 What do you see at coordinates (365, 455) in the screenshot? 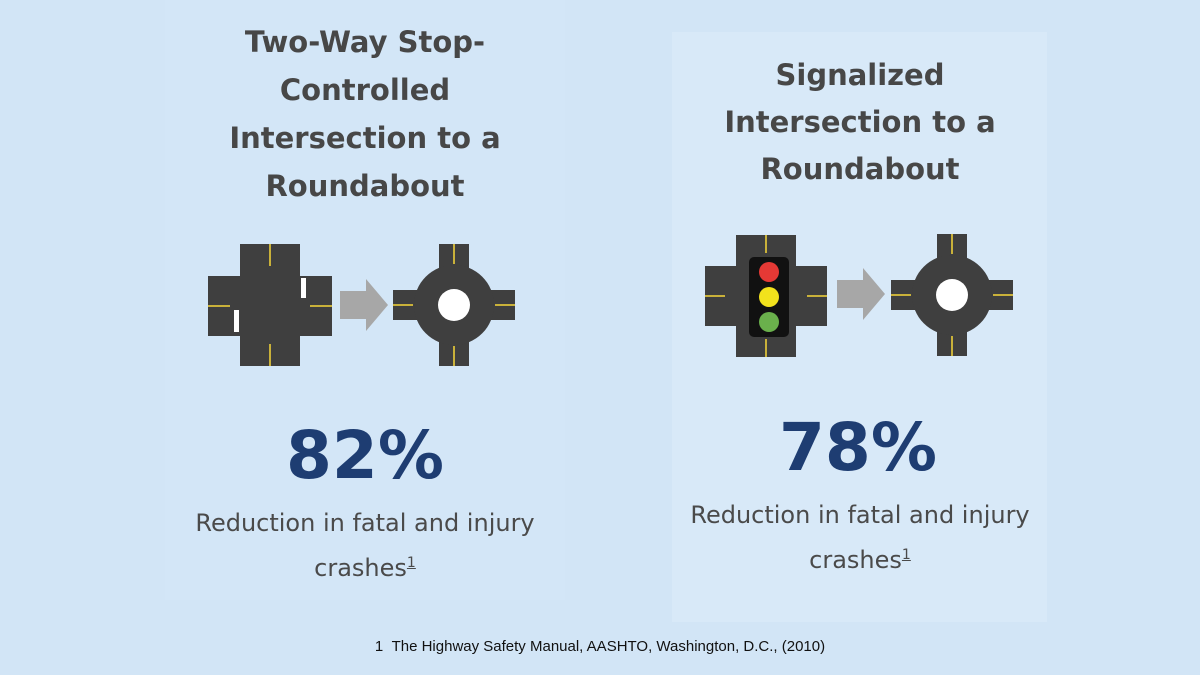
I see `left-percent: 82%` at bounding box center [365, 455].